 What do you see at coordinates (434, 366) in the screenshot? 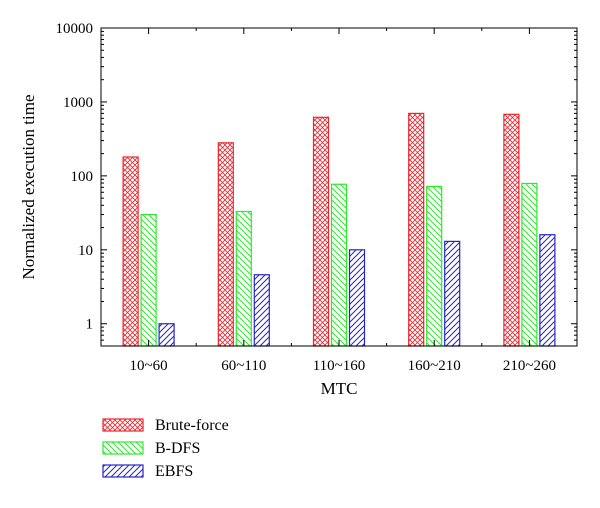
I see `x-tick-label: 160~210` at bounding box center [434, 366].